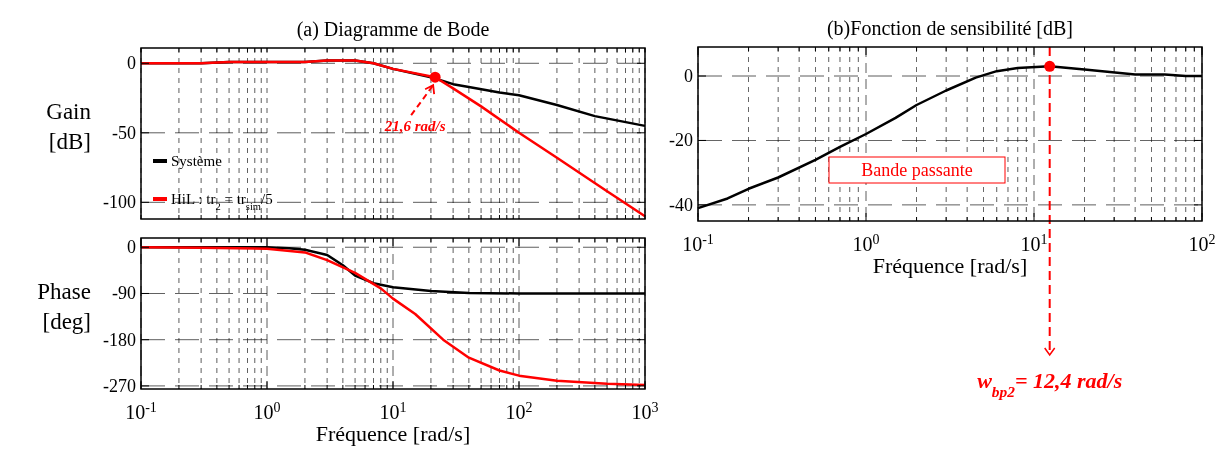 The width and height of the screenshot is (1222, 459). I want to click on annotation: 21,6 rad/s, so click(414, 126).